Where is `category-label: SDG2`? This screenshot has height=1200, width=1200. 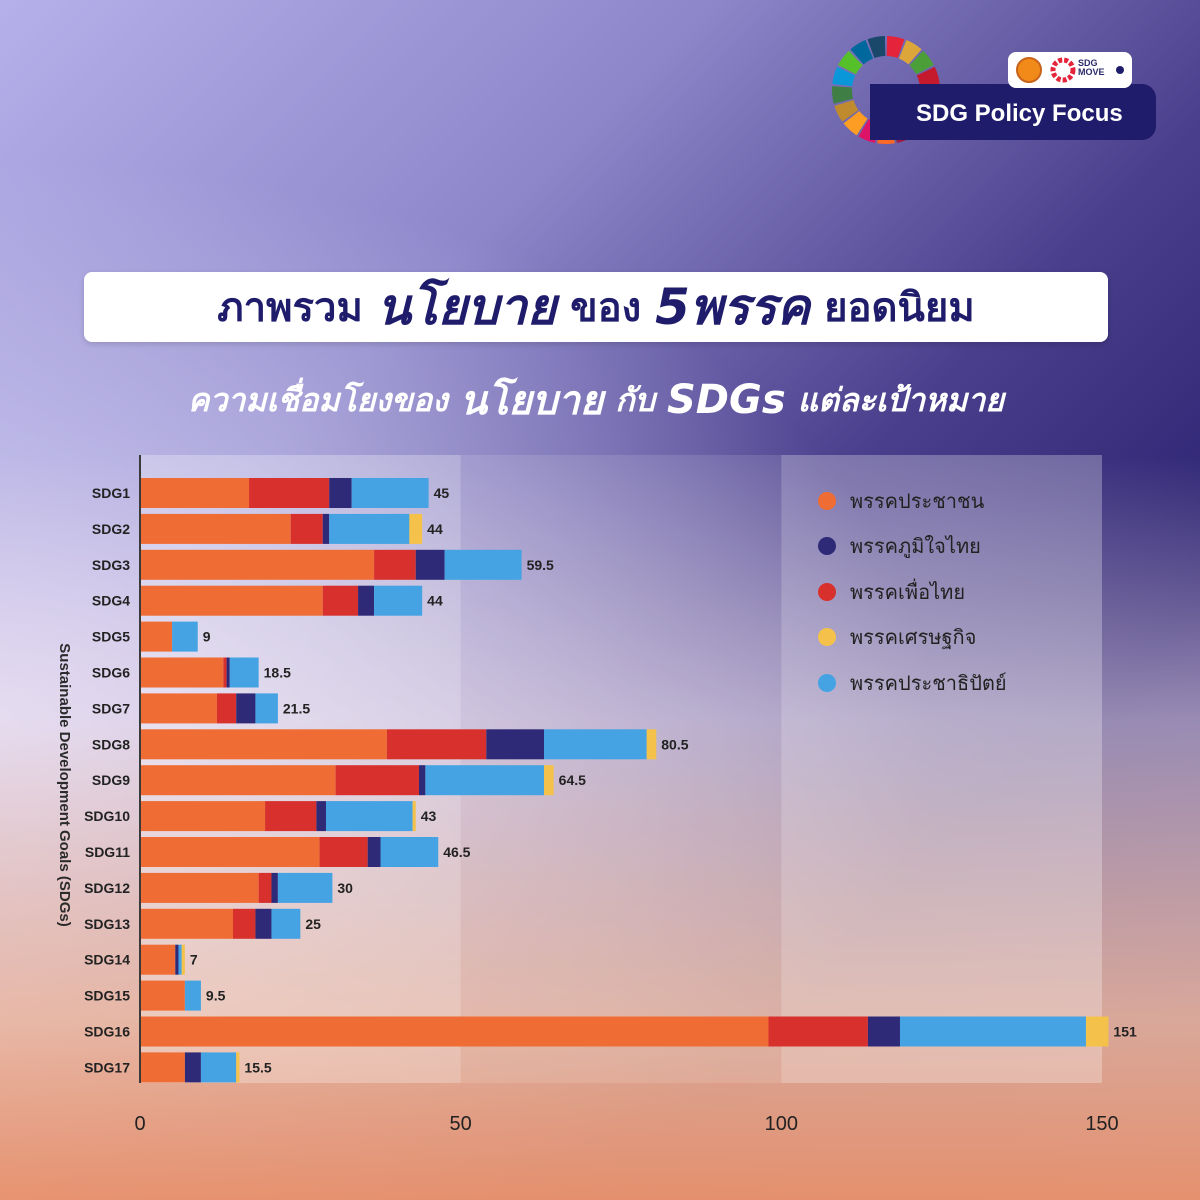 category-label: SDG2 is located at coordinates (111, 529).